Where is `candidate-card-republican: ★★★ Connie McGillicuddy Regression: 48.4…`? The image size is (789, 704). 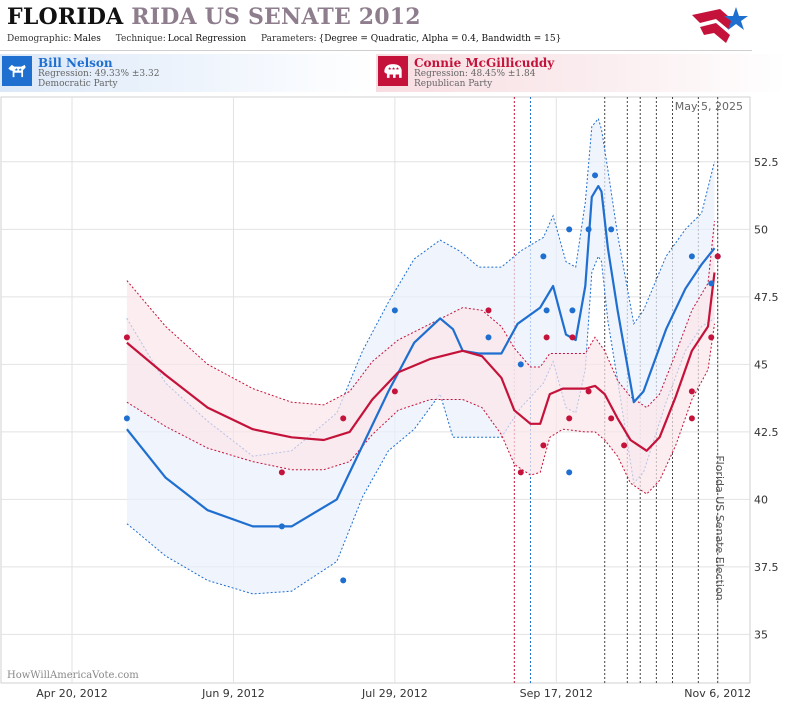 candidate-card-republican: ★★★ Connie McGillicuddy Regression: 48.4… is located at coordinates (581, 73).